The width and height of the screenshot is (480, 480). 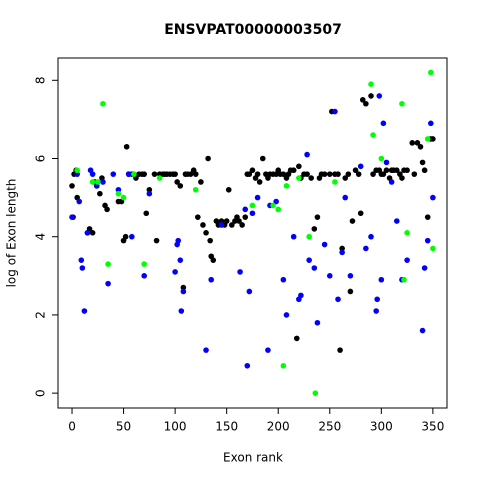 I want to click on x-tick-label: 300, so click(x=381, y=427).